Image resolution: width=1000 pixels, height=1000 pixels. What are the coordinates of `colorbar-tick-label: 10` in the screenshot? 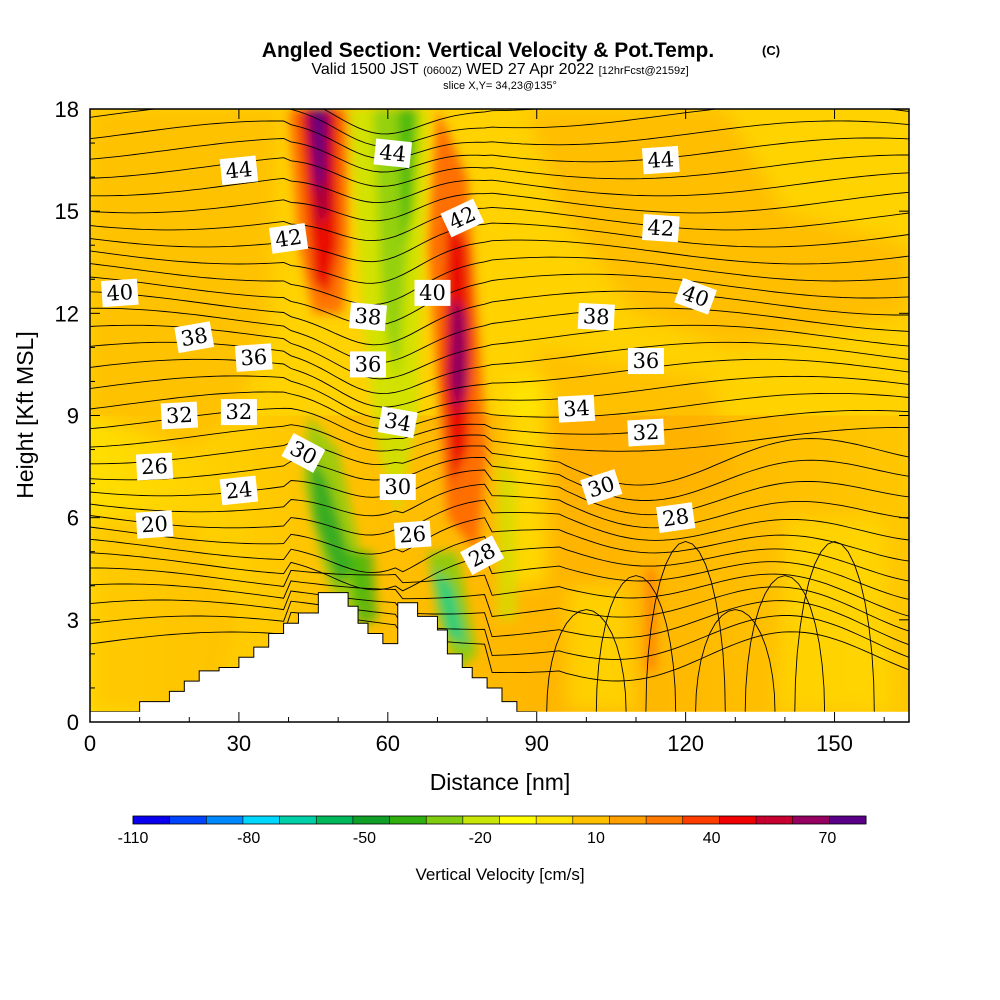 It's located at (596, 838).